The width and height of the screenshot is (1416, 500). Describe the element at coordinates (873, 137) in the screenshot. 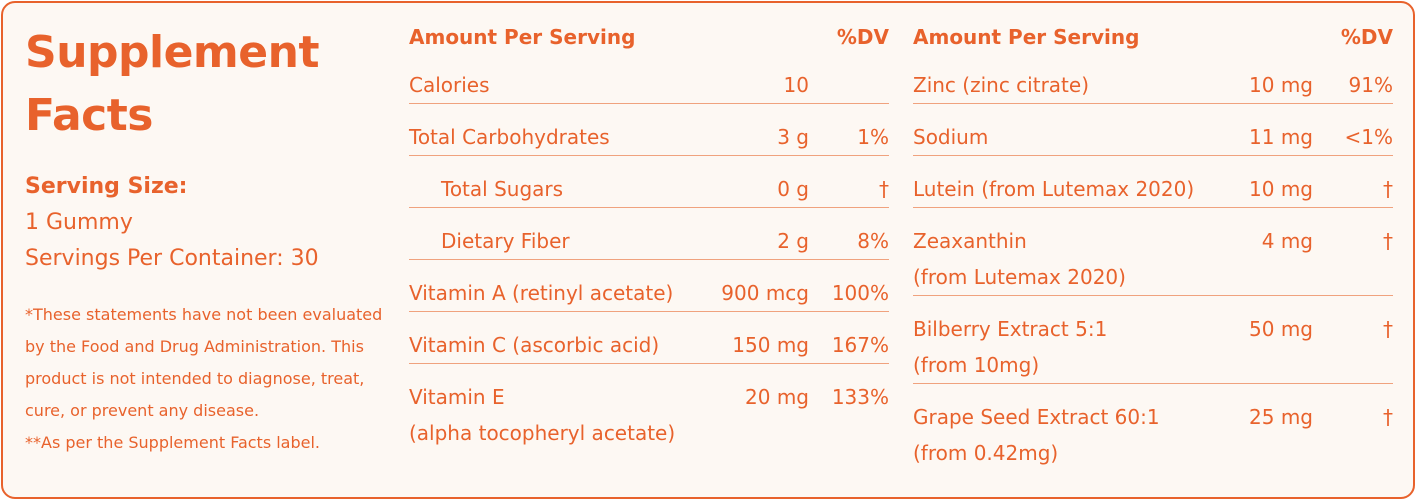

I see `daily-value: 1%` at that location.